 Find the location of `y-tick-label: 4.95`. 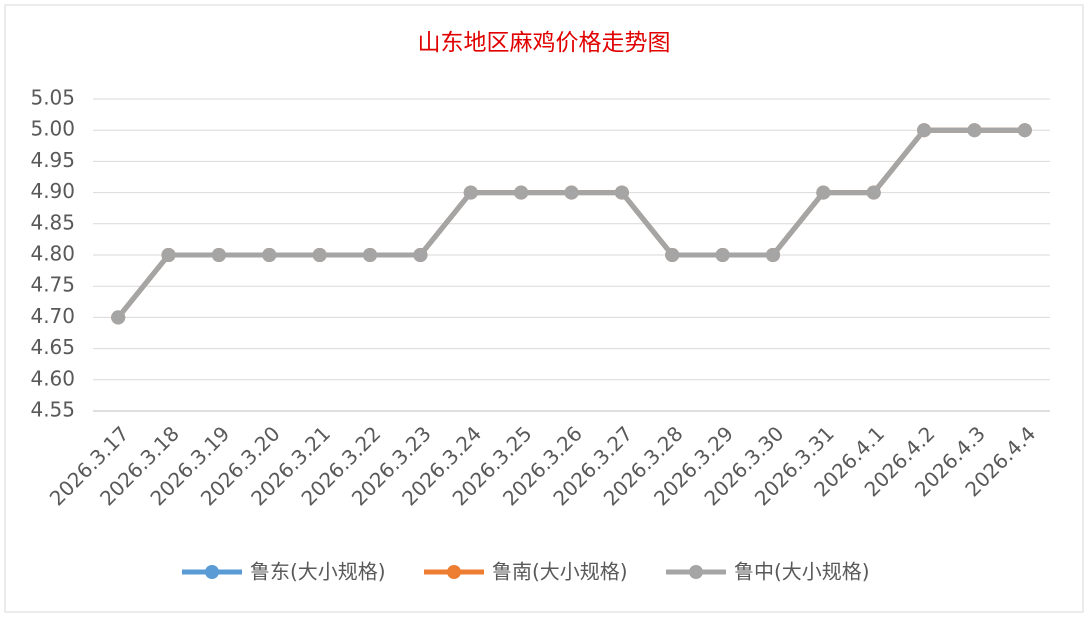

y-tick-label: 4.95 is located at coordinates (52, 160).